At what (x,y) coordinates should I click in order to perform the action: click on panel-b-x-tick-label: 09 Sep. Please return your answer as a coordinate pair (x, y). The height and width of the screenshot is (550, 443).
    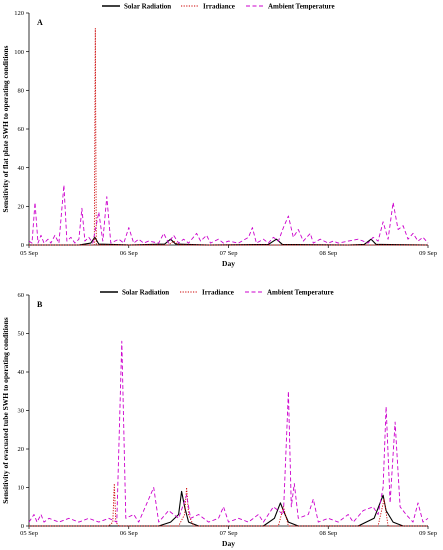
    Looking at the image, I should click on (428, 533).